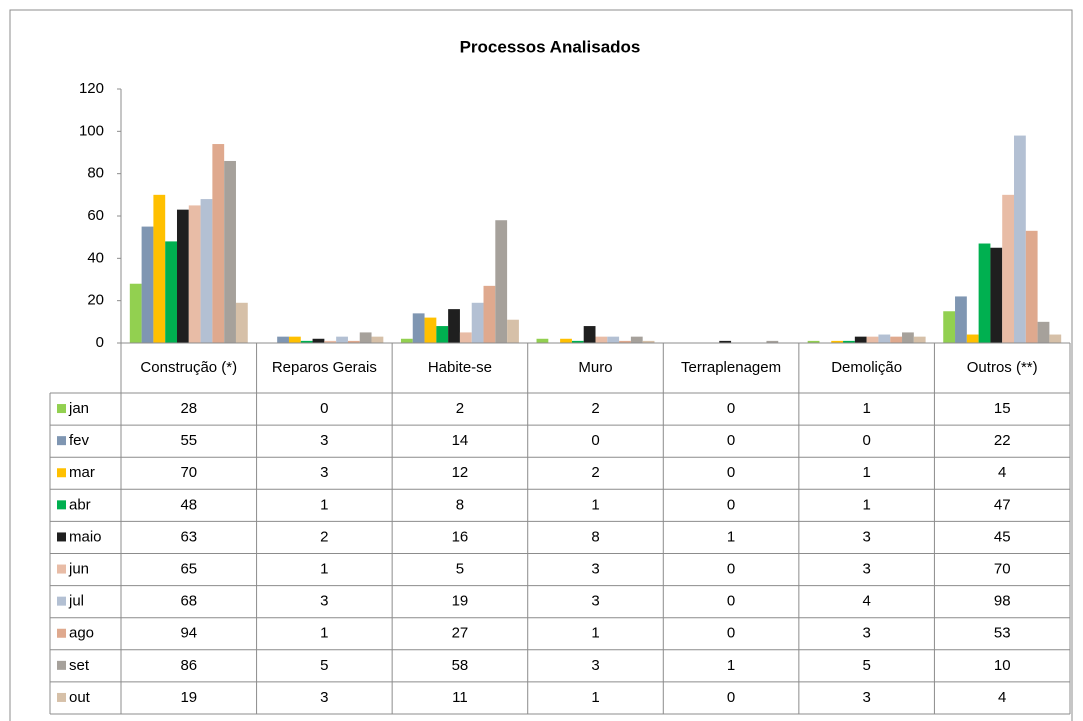 This screenshot has height=721, width=1083. What do you see at coordinates (460, 440) in the screenshot?
I see `table-value: 14` at bounding box center [460, 440].